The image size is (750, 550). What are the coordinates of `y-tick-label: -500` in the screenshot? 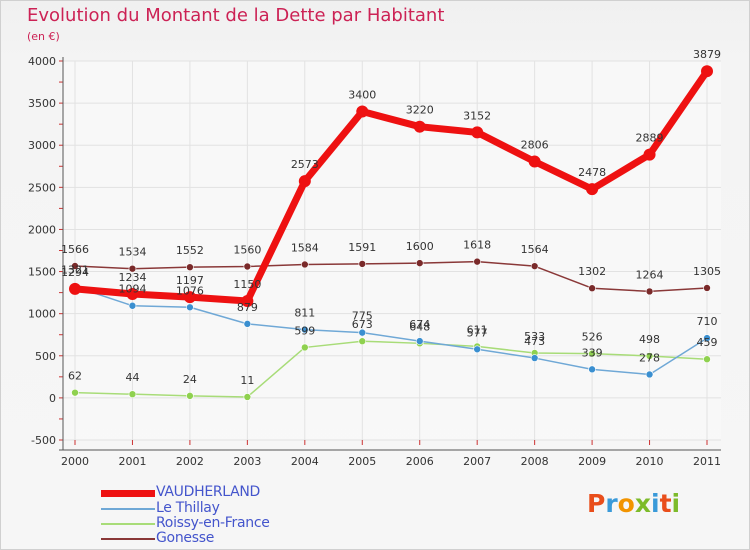 It's located at (43, 440).